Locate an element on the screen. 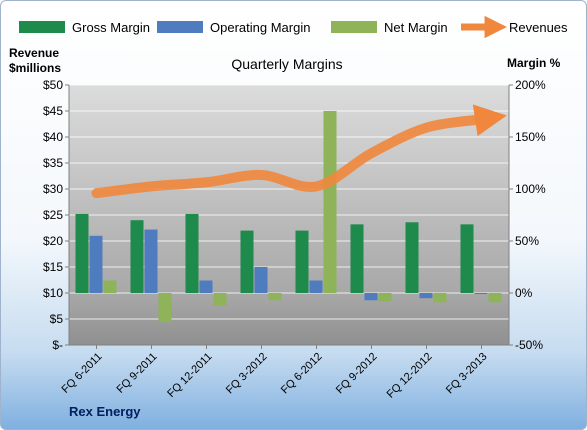 This screenshot has width=587, height=430. y-left-label-line2: $millions is located at coordinates (35, 68).